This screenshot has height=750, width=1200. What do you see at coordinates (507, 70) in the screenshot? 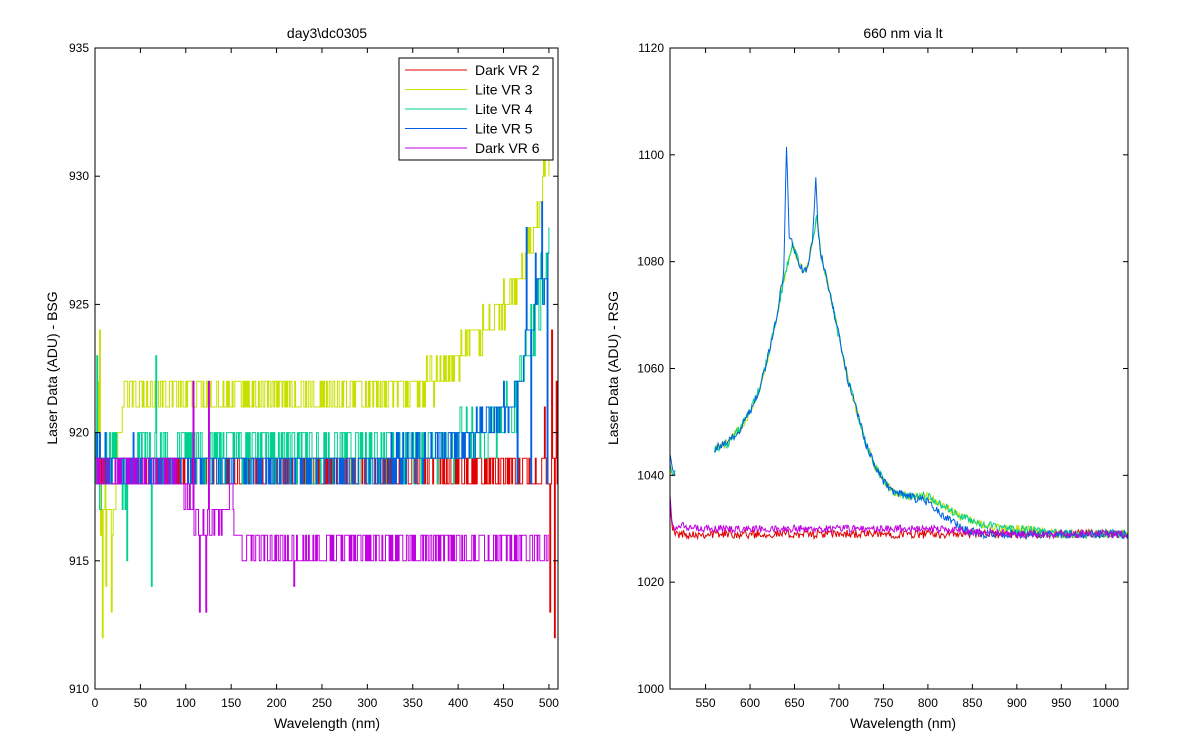
I see `legend-label: Dark VR 2` at bounding box center [507, 70].